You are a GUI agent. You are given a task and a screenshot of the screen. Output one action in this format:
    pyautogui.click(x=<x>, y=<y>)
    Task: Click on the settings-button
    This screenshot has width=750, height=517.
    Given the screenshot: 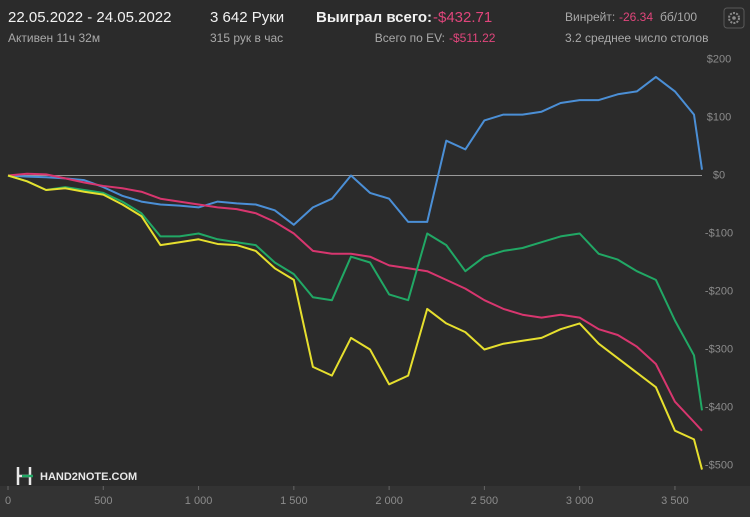 What is the action you would take?
    pyautogui.click(x=734, y=18)
    